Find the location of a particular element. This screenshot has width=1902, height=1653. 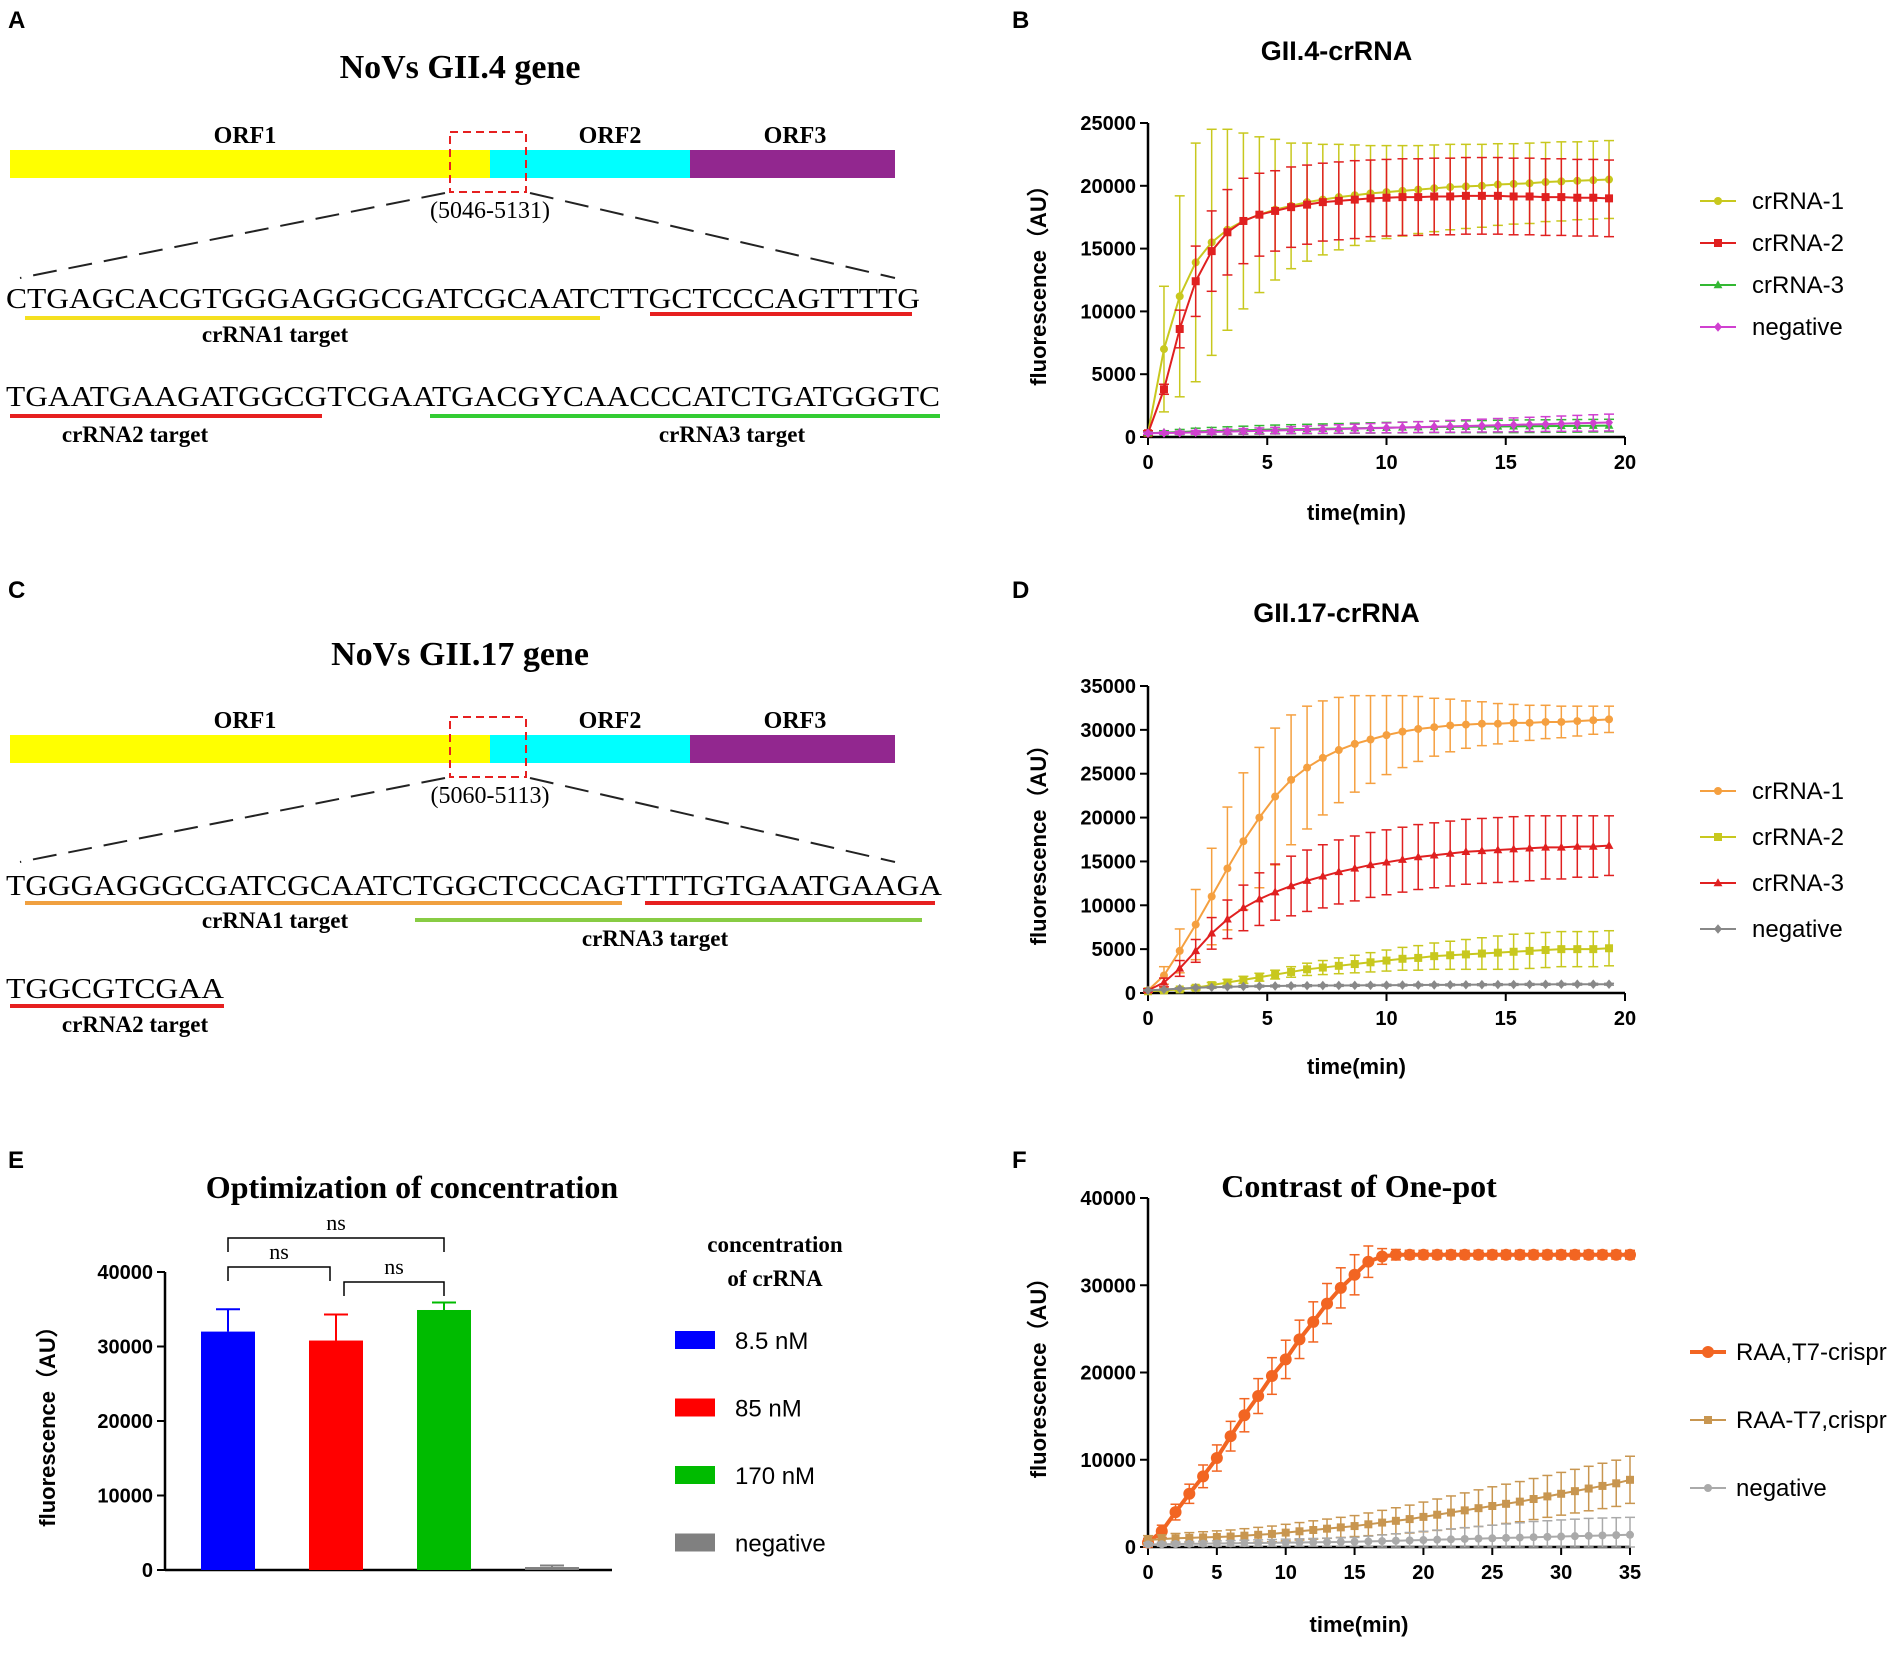

orf1-bar is located at coordinates (250, 749).